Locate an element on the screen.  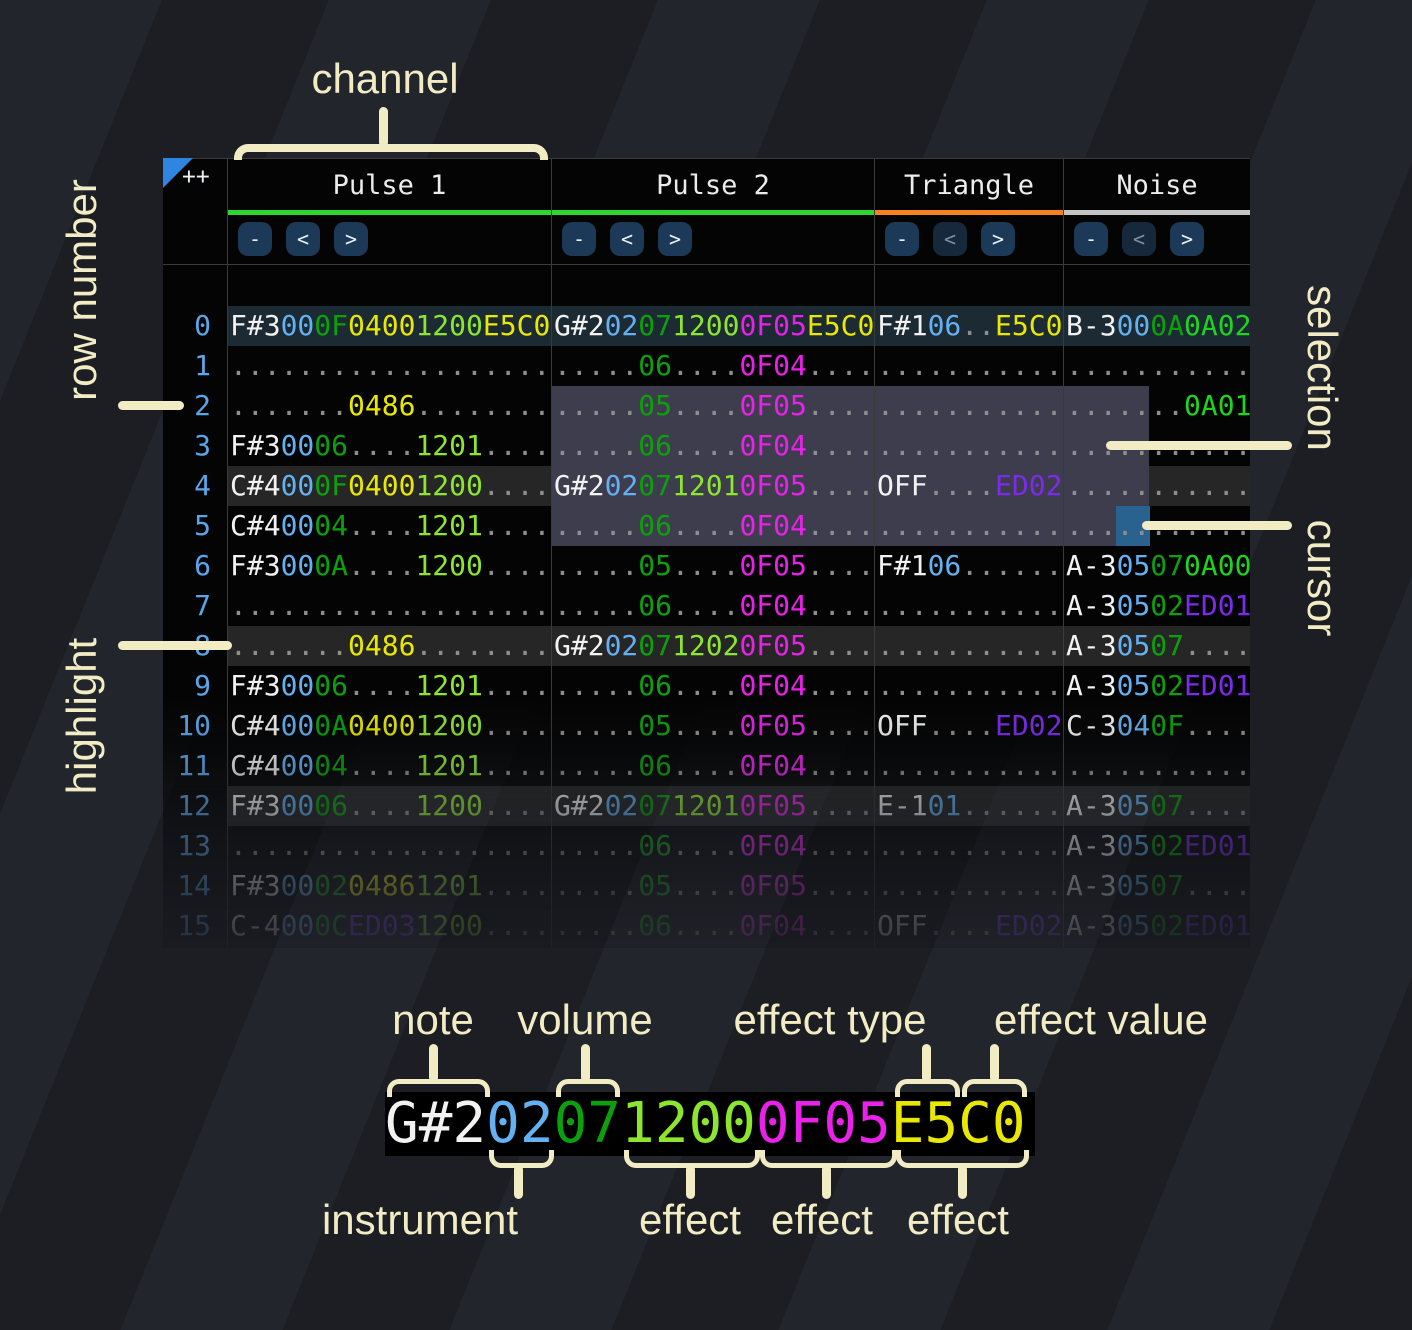
pattern-cell-tri-row4: OFF....ED02 is located at coordinates (969, 486).